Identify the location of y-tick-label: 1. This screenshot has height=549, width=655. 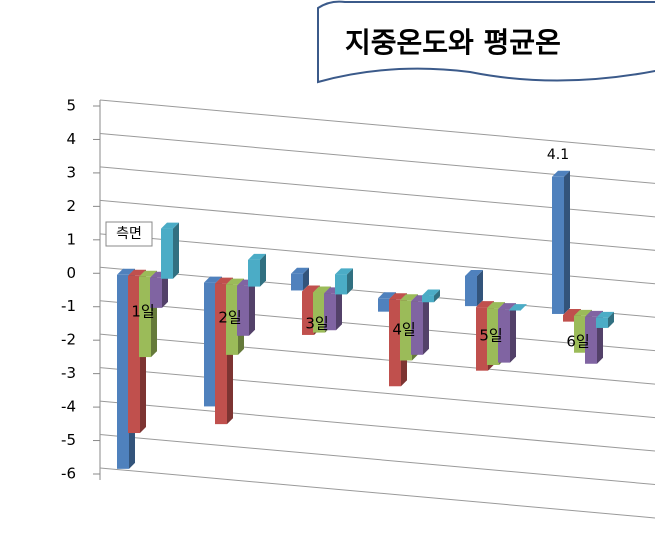
(71, 239).